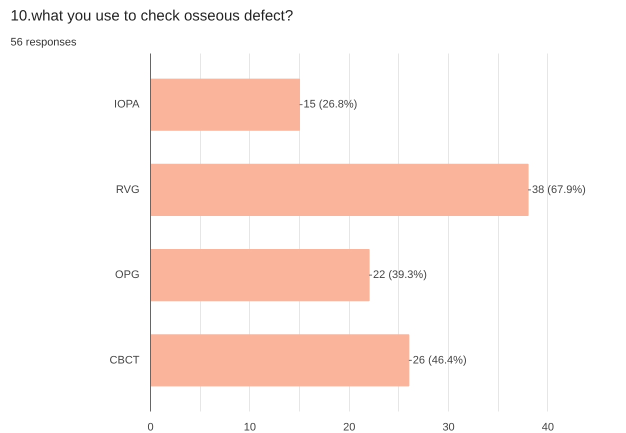 This screenshot has height=433, width=626. I want to click on y-tick-label: RVG, so click(128, 190).